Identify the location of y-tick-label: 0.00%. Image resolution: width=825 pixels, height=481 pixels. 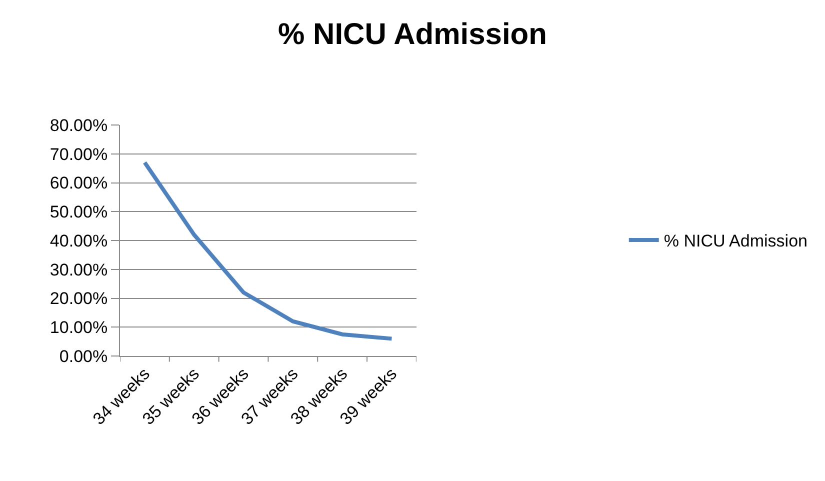
(83, 356).